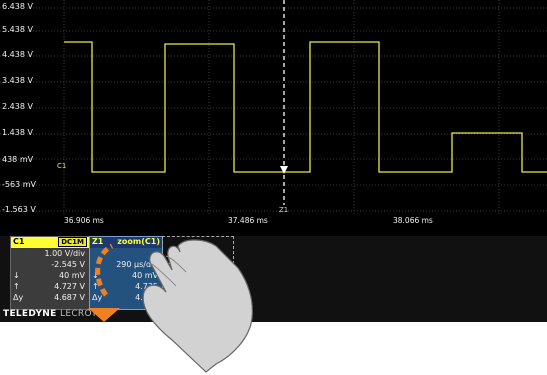 This screenshot has height=375, width=547. What do you see at coordinates (126, 253) in the screenshot?
I see `blank-row` at bounding box center [126, 253].